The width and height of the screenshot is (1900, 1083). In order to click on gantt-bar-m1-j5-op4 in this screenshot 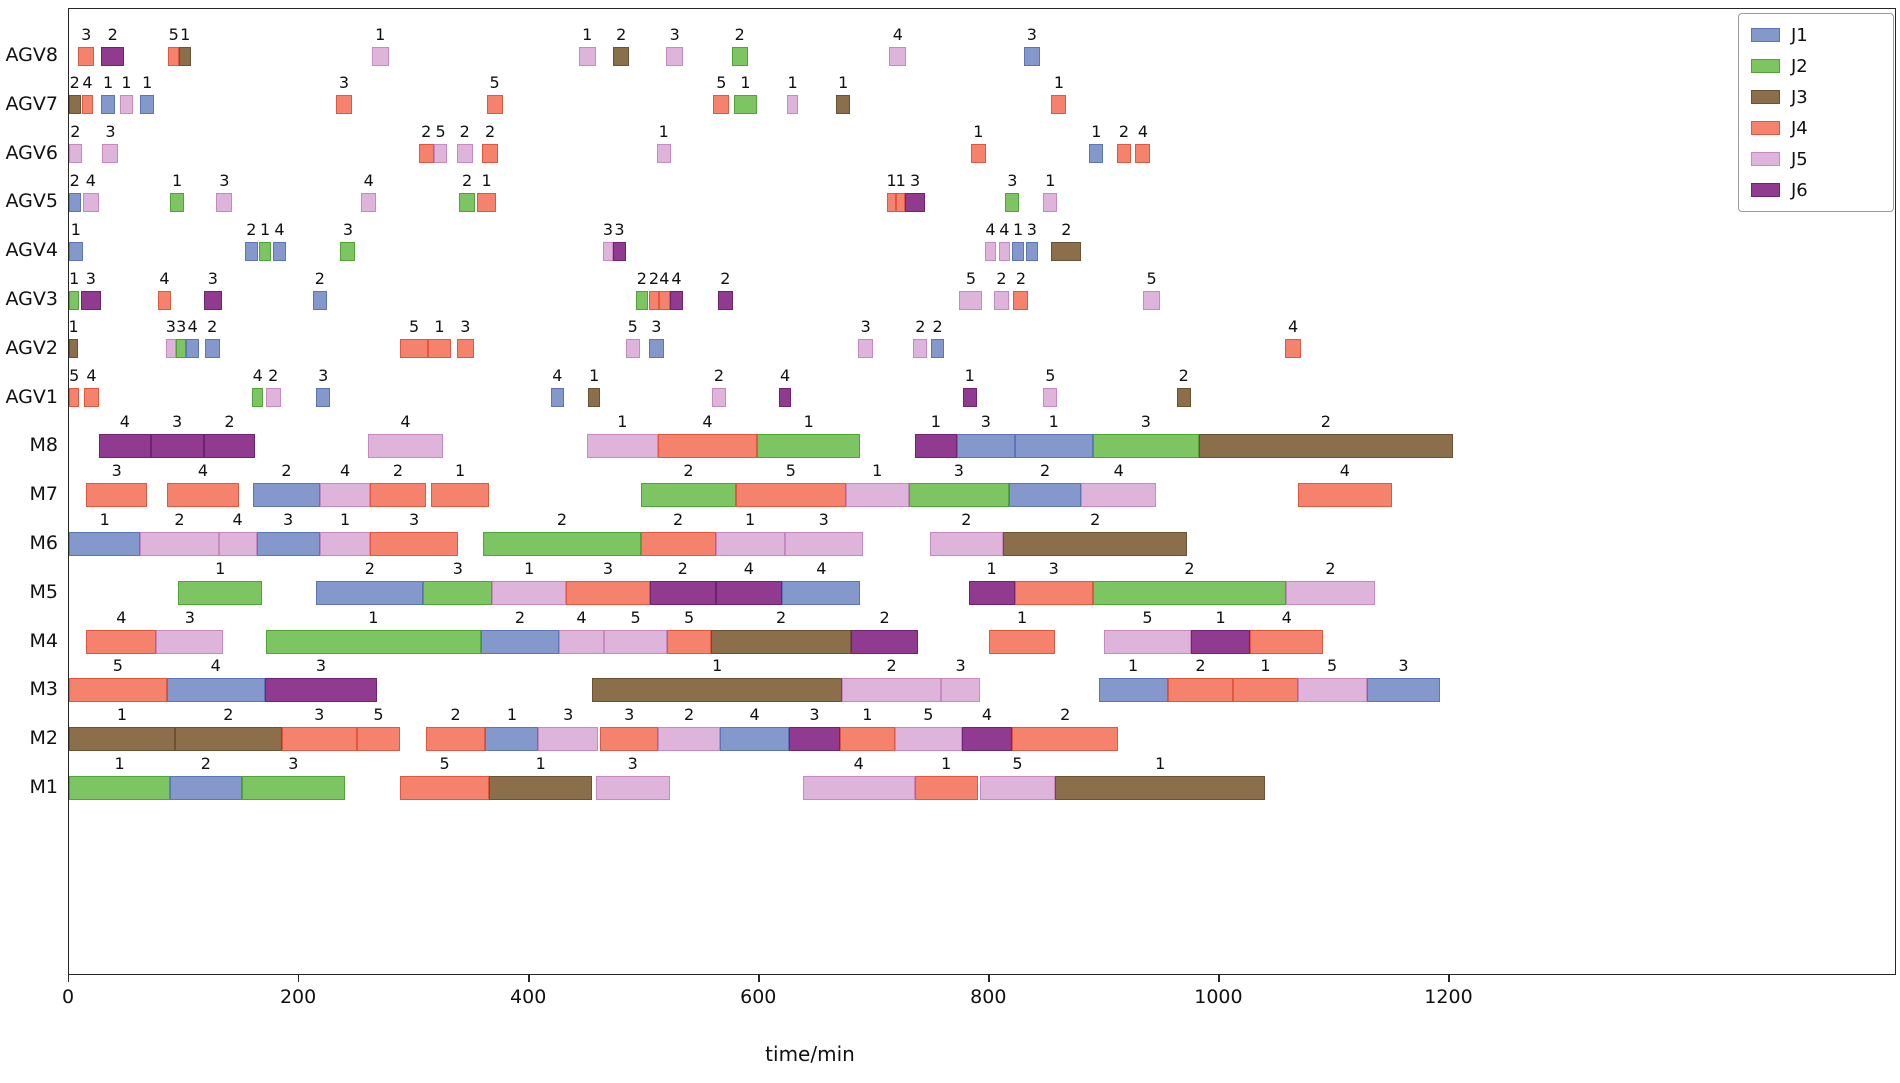, I will do `click(858, 788)`.